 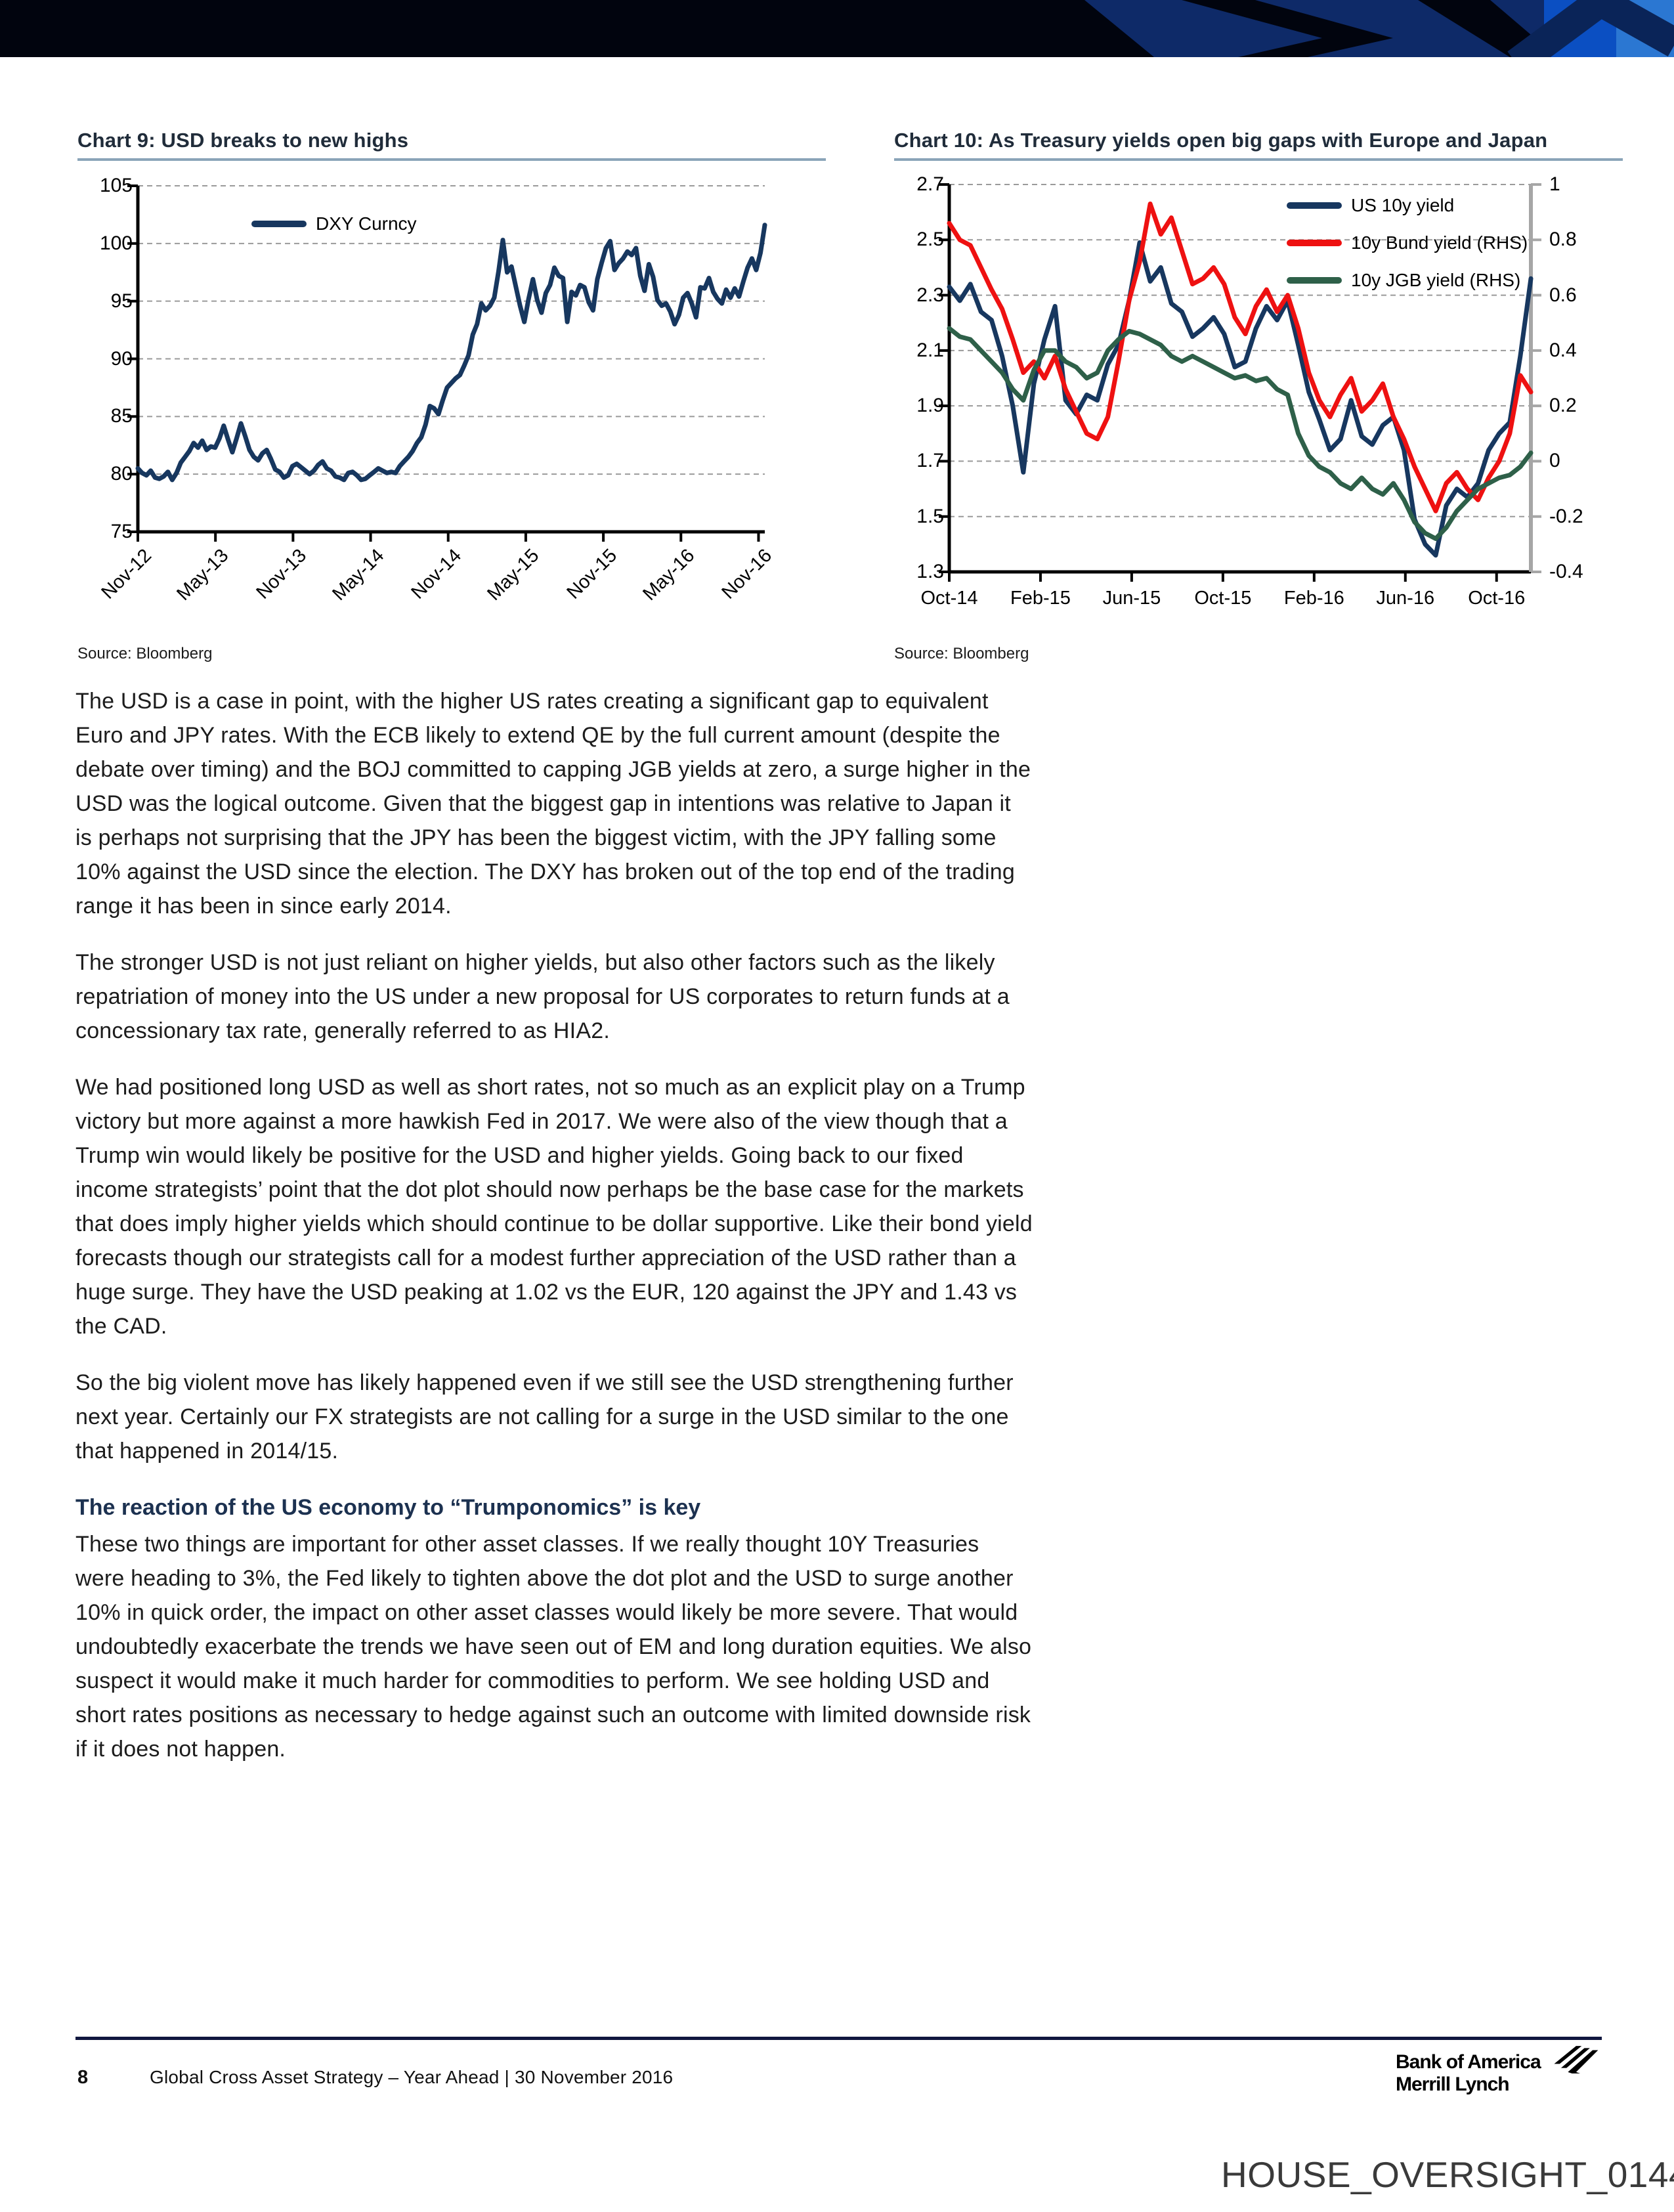 I want to click on legend-label: 10y Bund yield (RHS), so click(x=1439, y=243).